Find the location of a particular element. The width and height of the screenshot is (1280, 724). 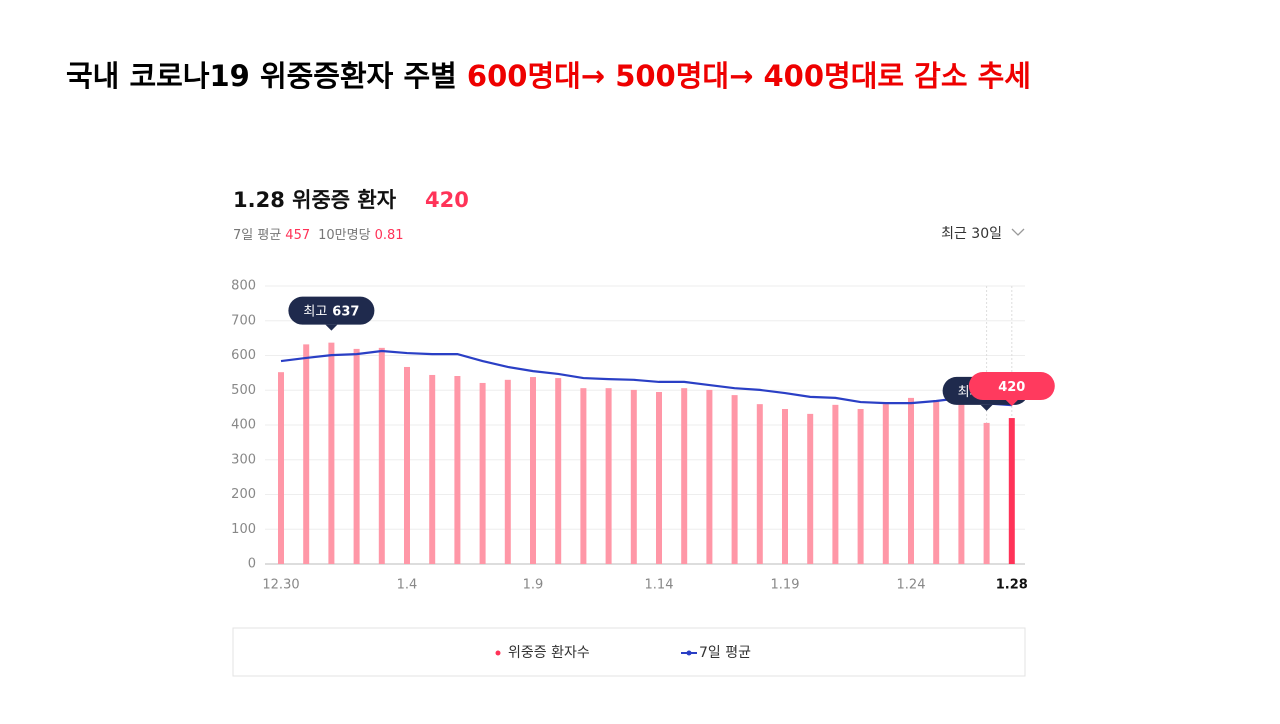

title-red: 600명대→ 500명대→ 400명대로 감소 추세 is located at coordinates (749, 76).